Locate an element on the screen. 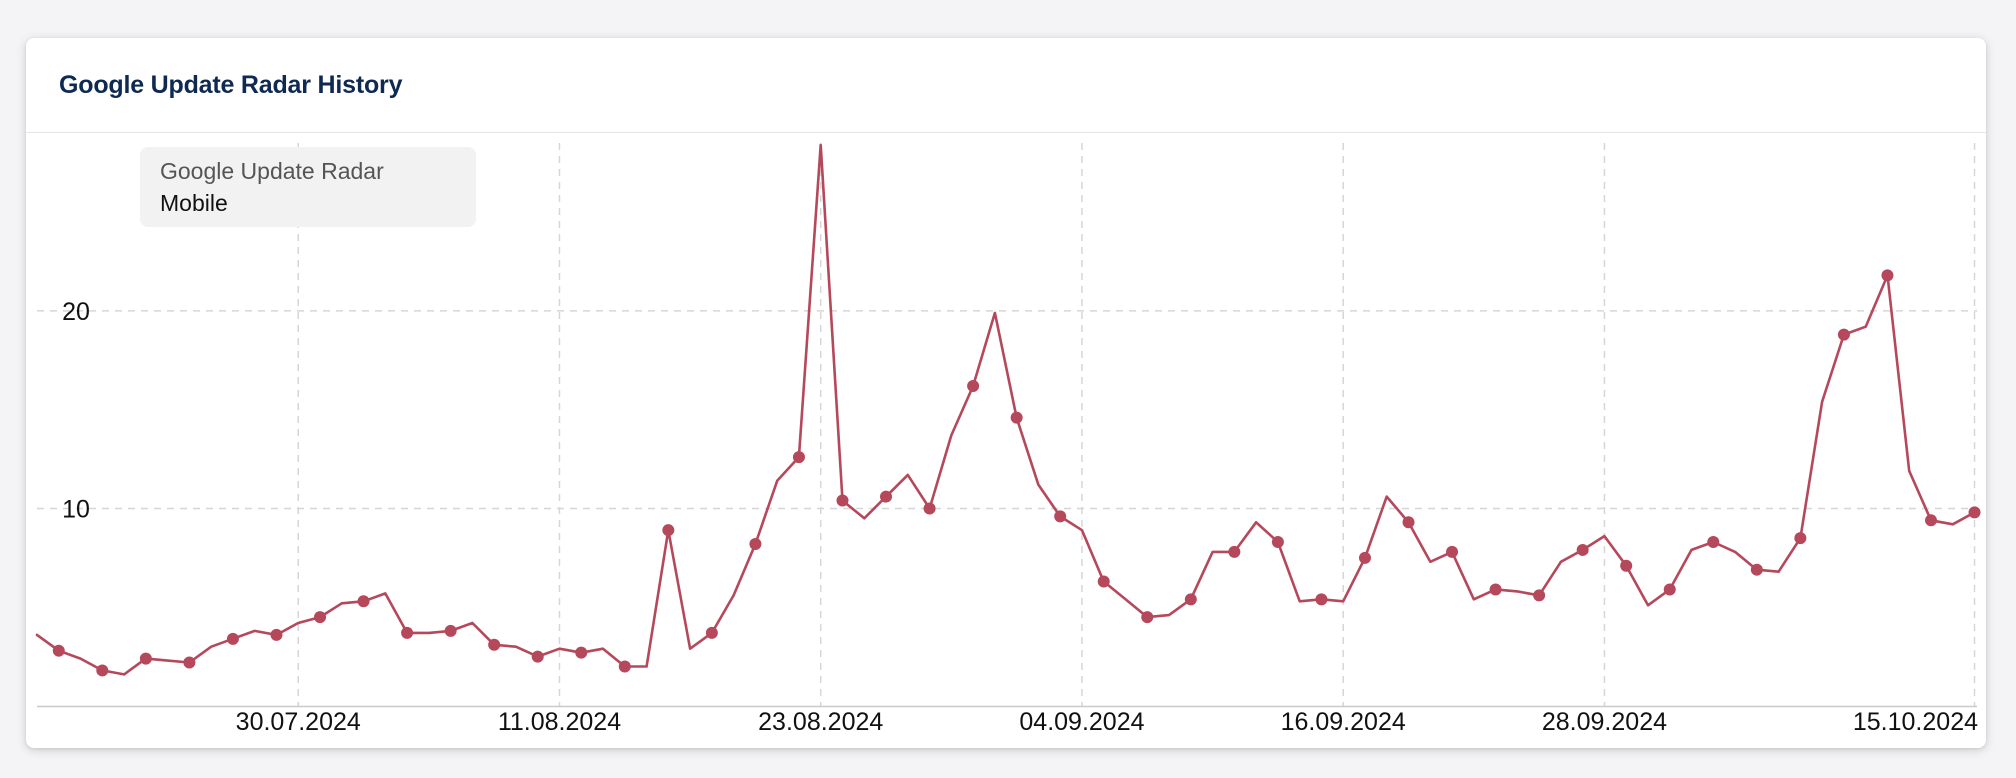  card-title: Google Update Radar History is located at coordinates (231, 84).